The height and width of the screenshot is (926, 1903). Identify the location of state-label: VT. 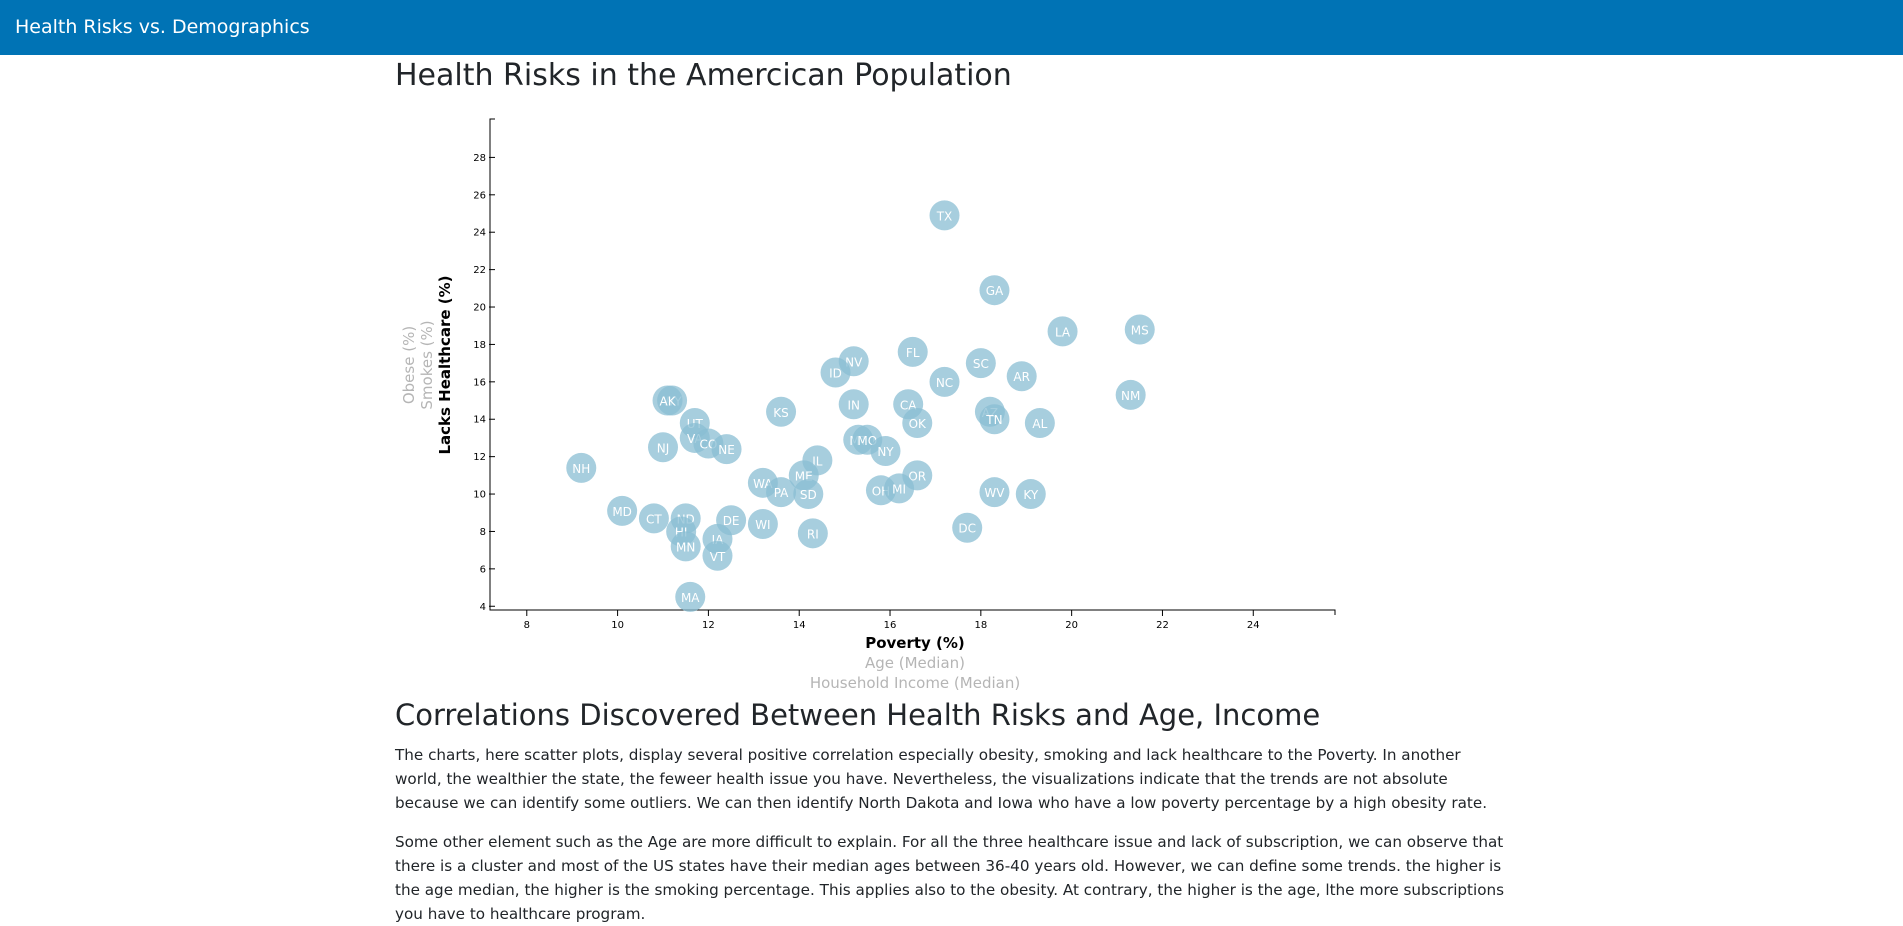
(718, 557).